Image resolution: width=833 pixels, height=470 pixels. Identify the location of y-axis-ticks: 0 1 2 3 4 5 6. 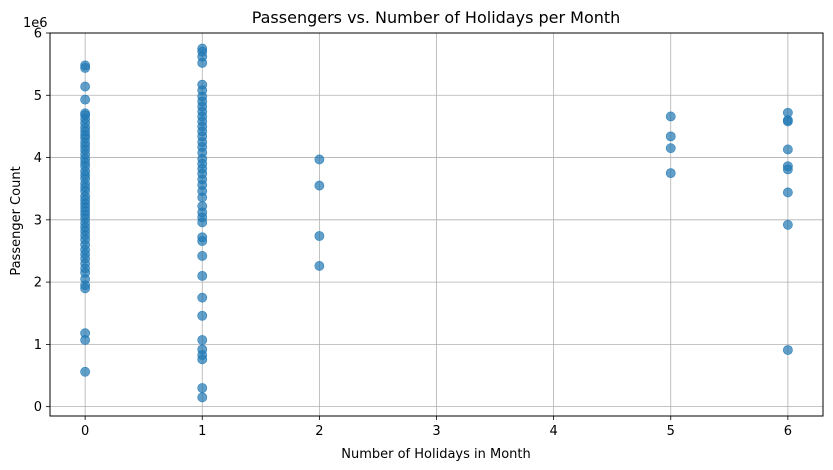
(42, 221).